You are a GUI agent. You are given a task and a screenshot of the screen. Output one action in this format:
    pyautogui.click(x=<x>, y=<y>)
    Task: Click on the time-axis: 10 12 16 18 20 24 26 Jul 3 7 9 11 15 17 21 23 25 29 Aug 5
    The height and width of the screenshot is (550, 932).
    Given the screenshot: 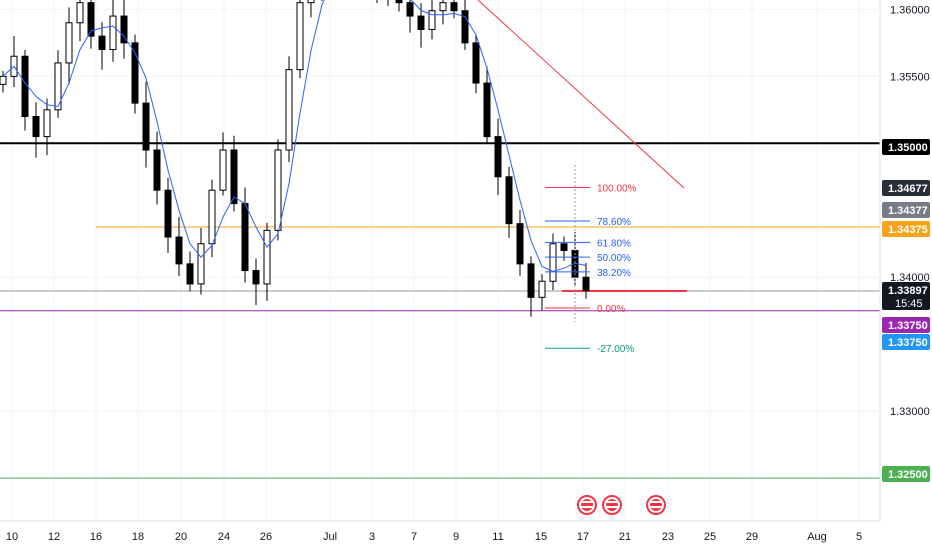 What is the action you would take?
    pyautogui.click(x=434, y=537)
    